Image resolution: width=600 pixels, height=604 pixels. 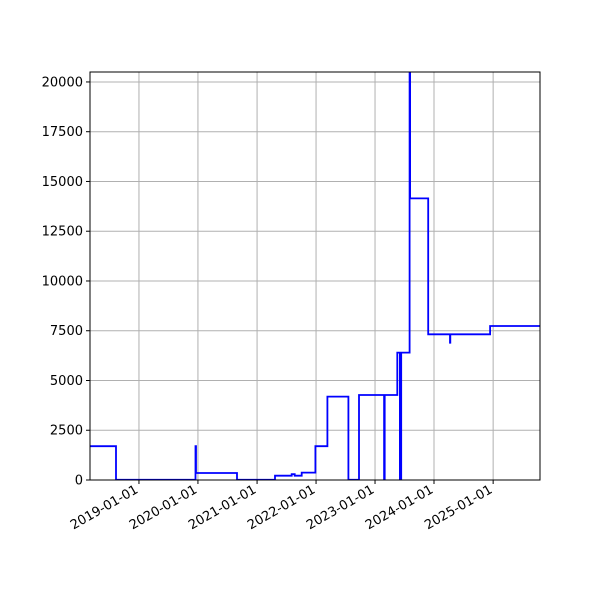 What do you see at coordinates (62, 132) in the screenshot?
I see `y-tick-label: 17500` at bounding box center [62, 132].